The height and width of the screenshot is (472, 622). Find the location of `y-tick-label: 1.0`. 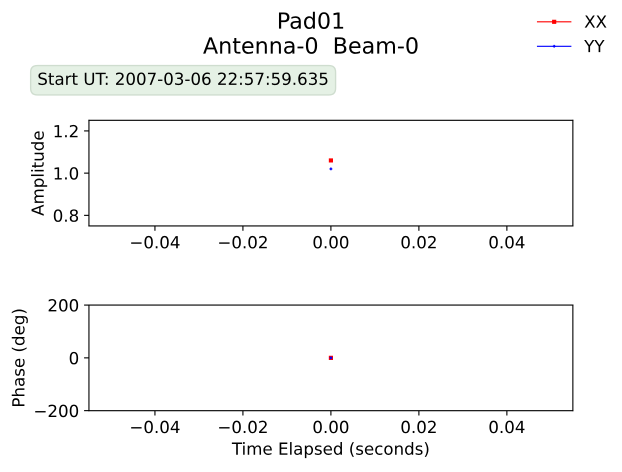

y-tick-label: 1.0 is located at coordinates (66, 173).